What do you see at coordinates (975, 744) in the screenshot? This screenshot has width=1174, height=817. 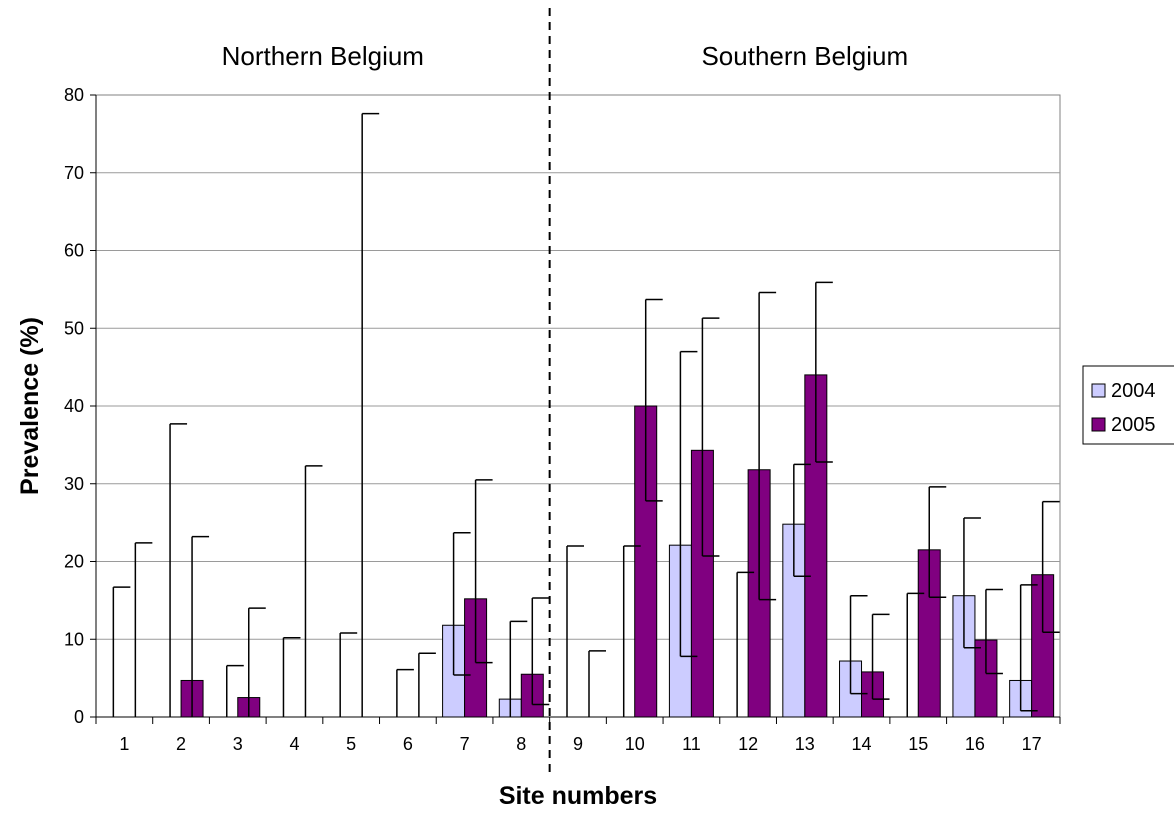 I see `x-tick-label-16: 16` at bounding box center [975, 744].